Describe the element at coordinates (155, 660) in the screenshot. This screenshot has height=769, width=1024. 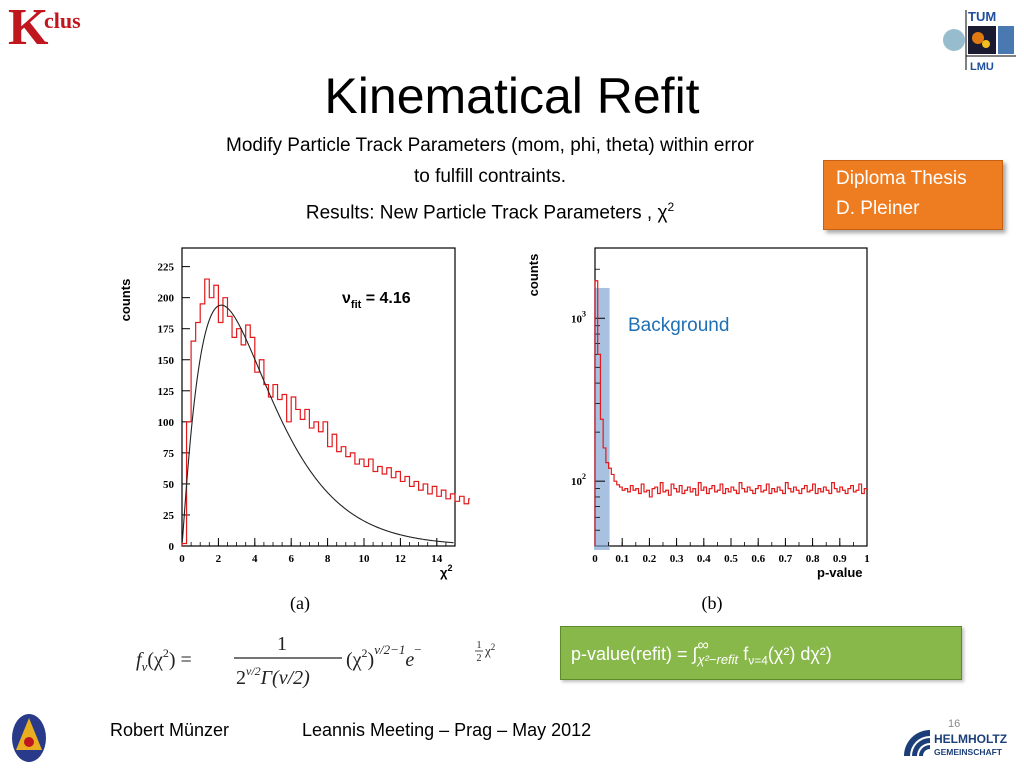
I see `formula-lhs-arg: (χ` at that location.